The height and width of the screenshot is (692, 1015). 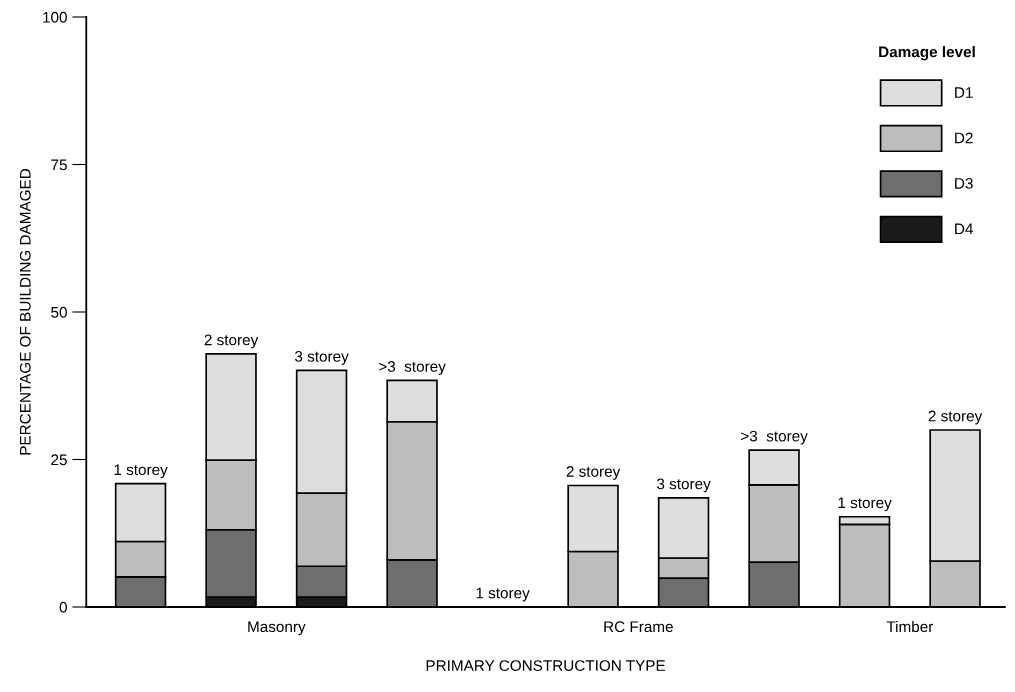 I want to click on legend-label: D4, so click(x=964, y=229).